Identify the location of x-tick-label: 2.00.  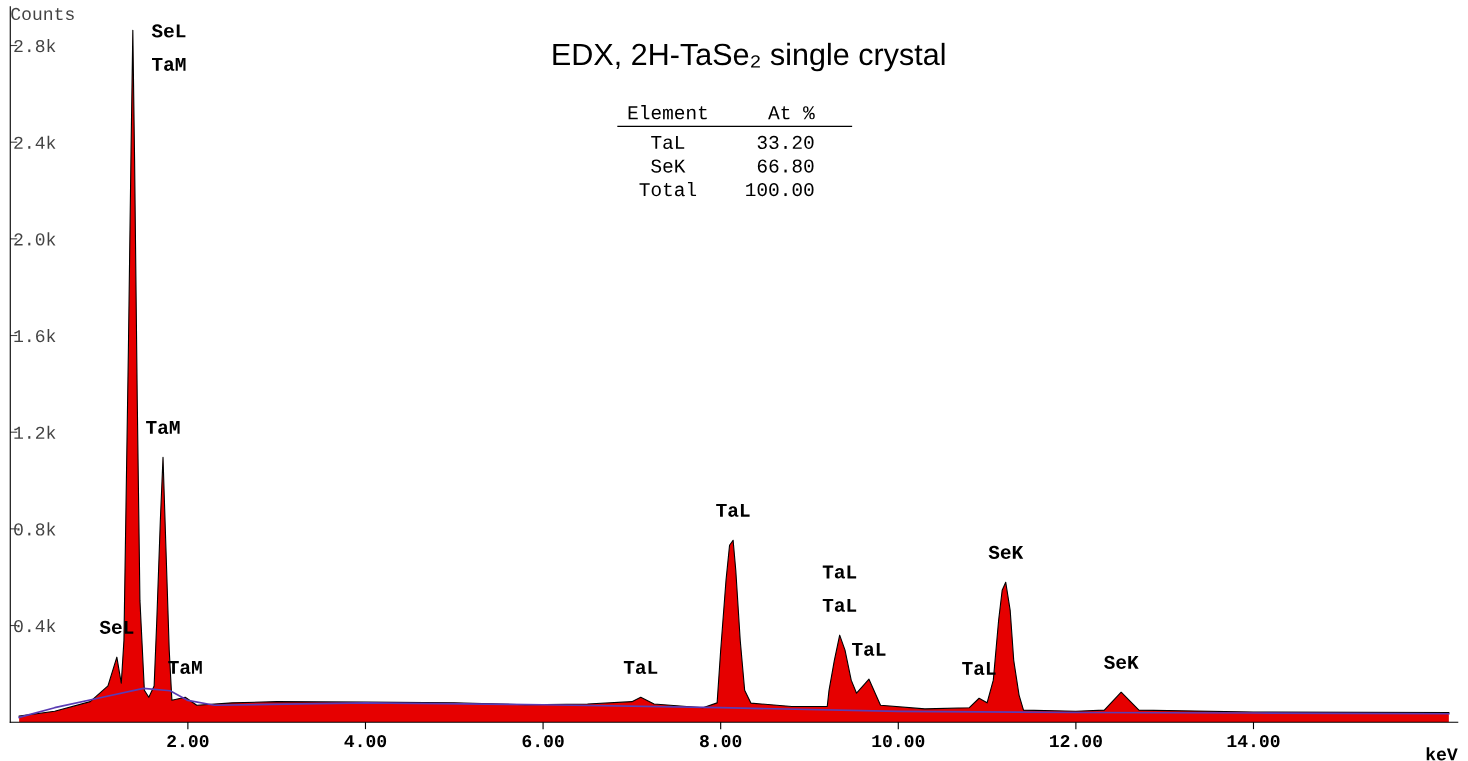
(188, 741).